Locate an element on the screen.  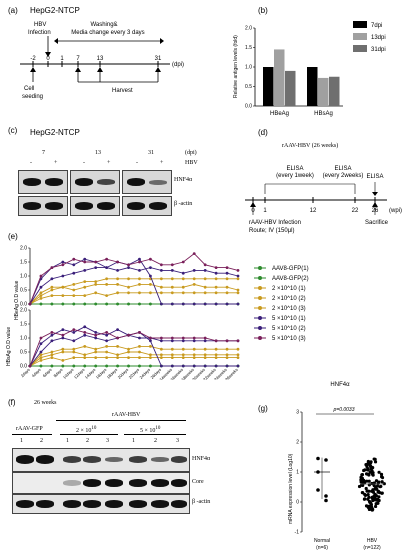
e-legend-marker is located at coordinates (260, 298).